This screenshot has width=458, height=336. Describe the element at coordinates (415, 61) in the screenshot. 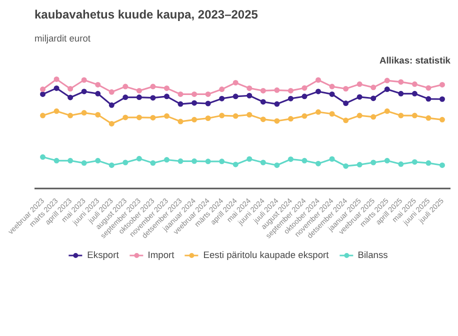

I see `text: Allikas: statistik` at that location.